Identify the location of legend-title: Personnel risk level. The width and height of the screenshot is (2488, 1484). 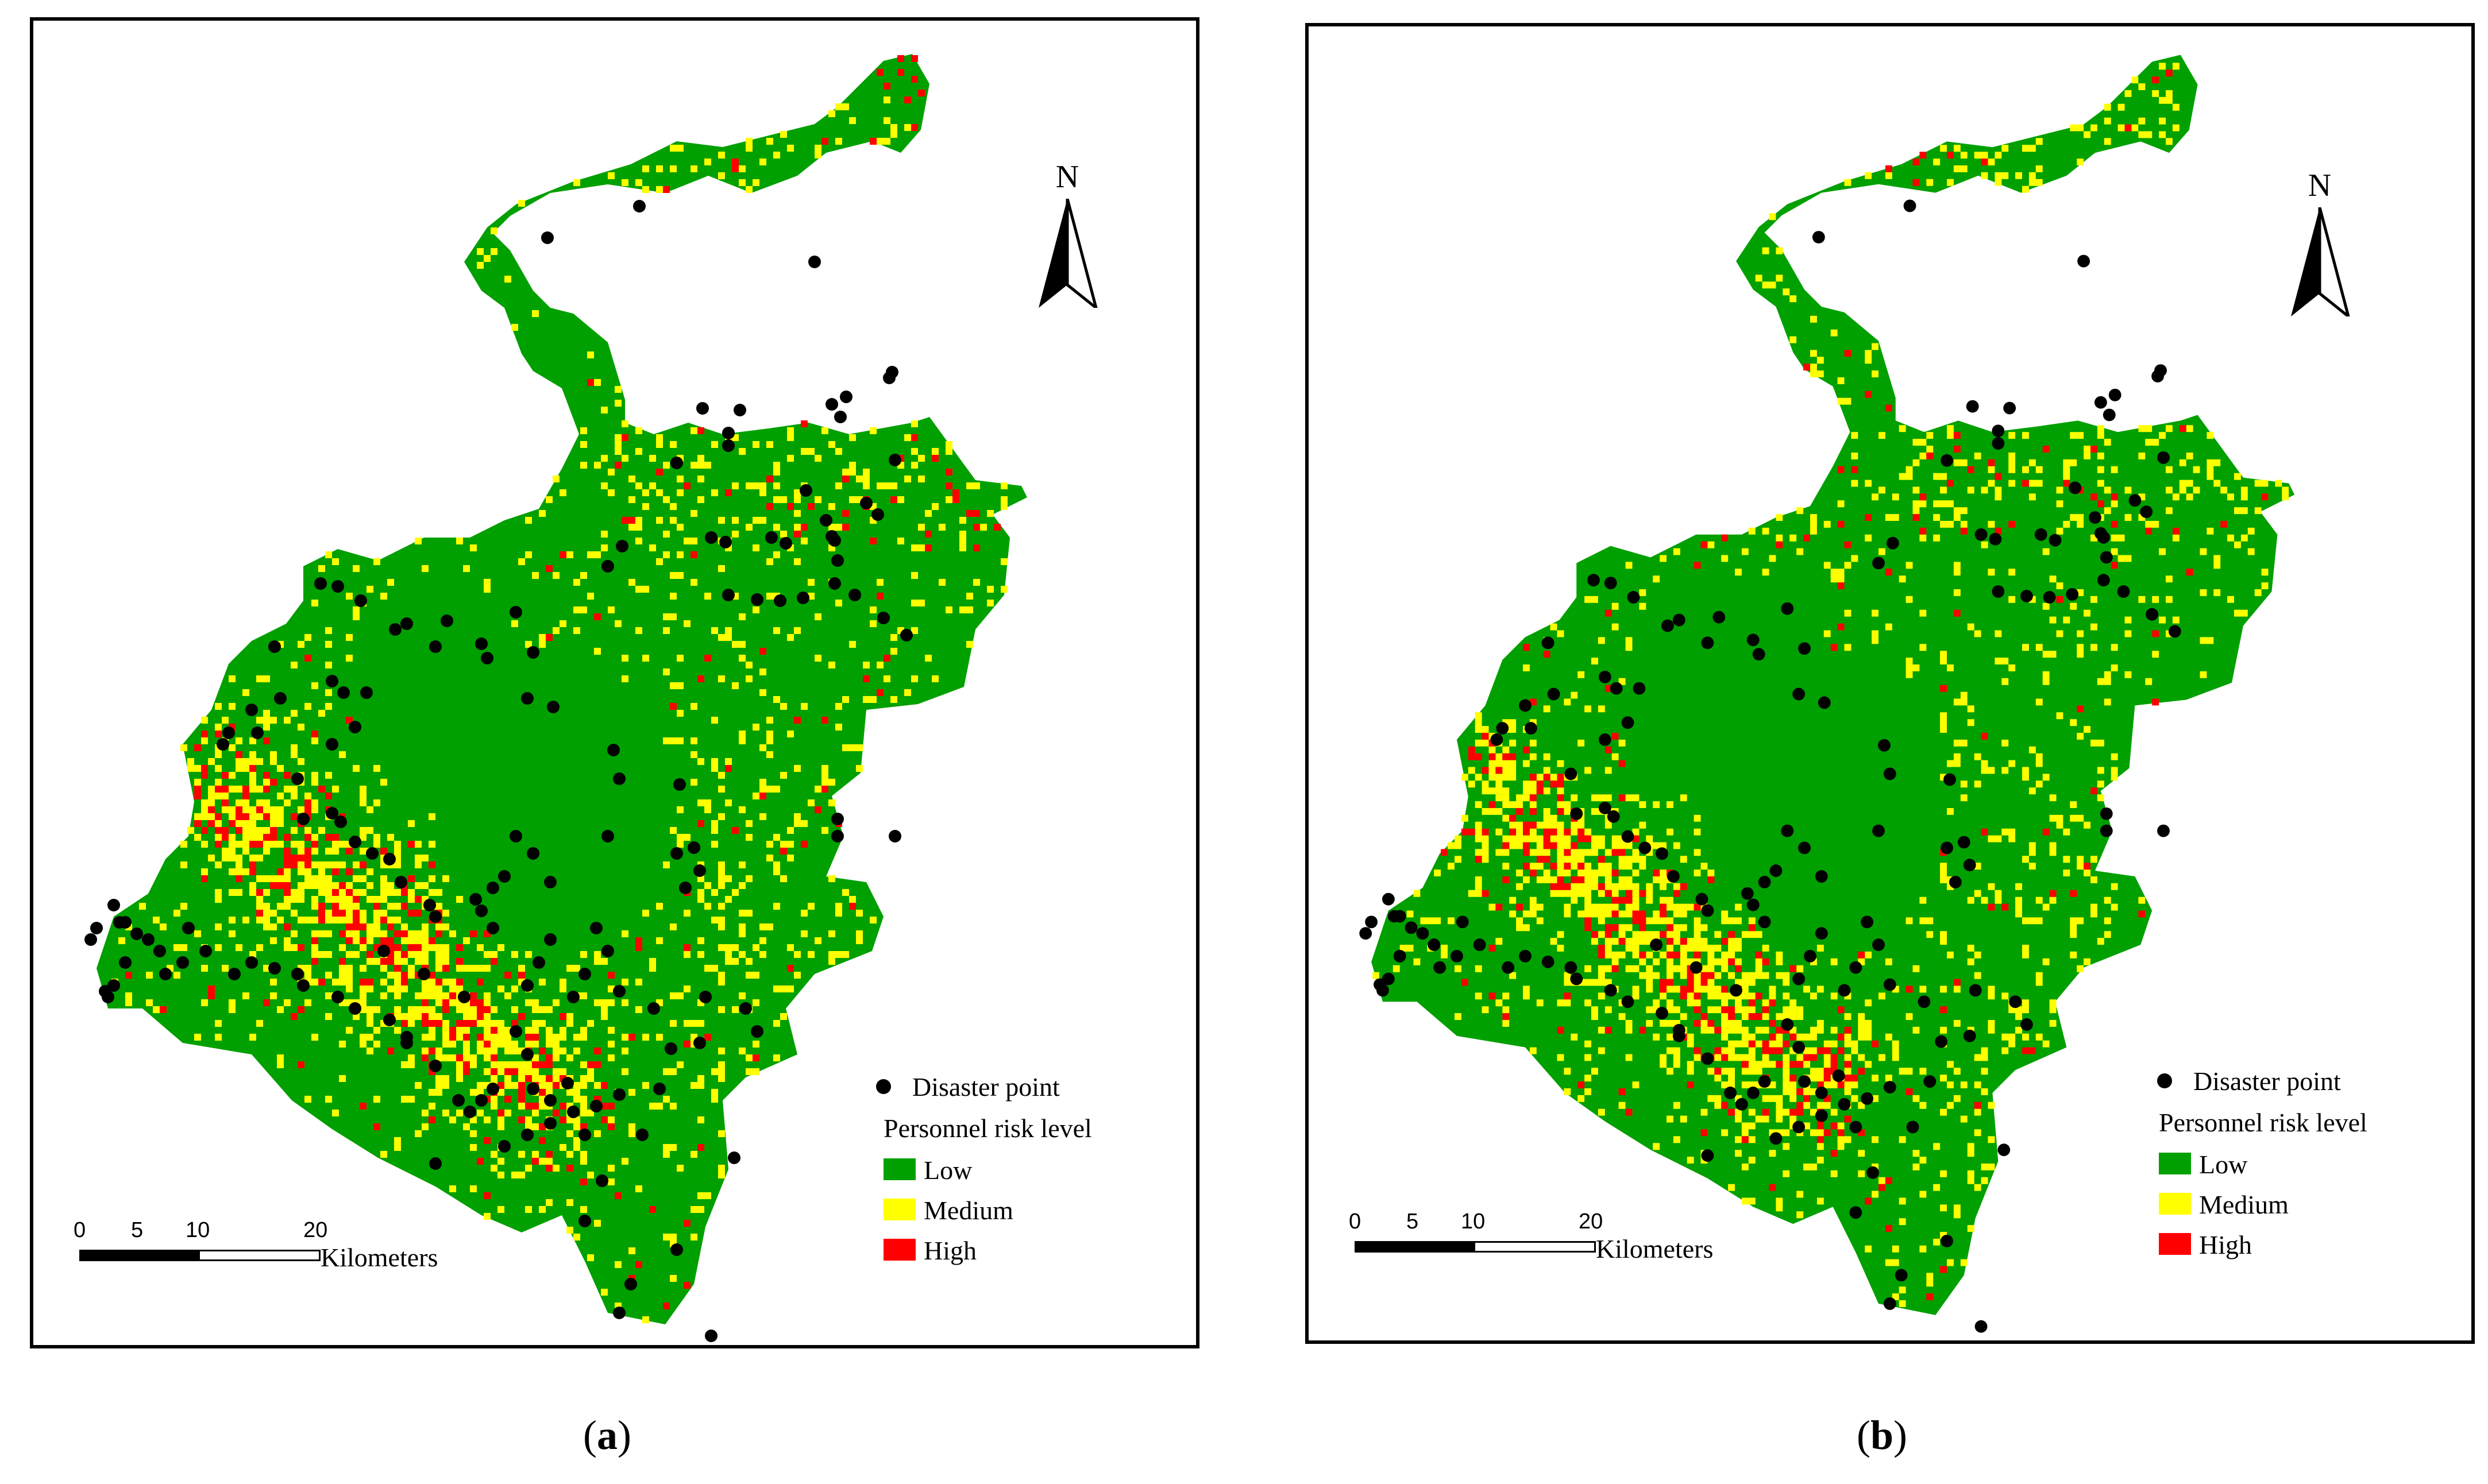
(988, 1128).